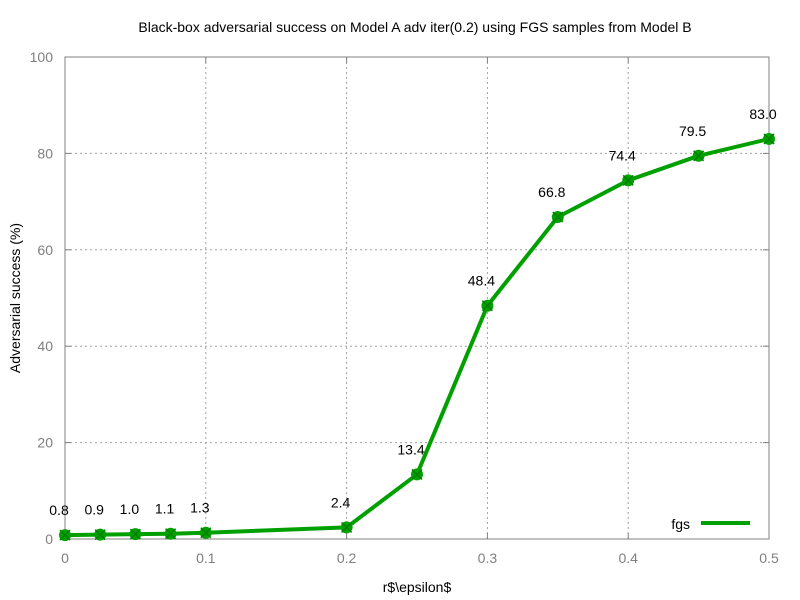  Describe the element at coordinates (200, 508) in the screenshot. I see `data-label: 1.3` at that location.